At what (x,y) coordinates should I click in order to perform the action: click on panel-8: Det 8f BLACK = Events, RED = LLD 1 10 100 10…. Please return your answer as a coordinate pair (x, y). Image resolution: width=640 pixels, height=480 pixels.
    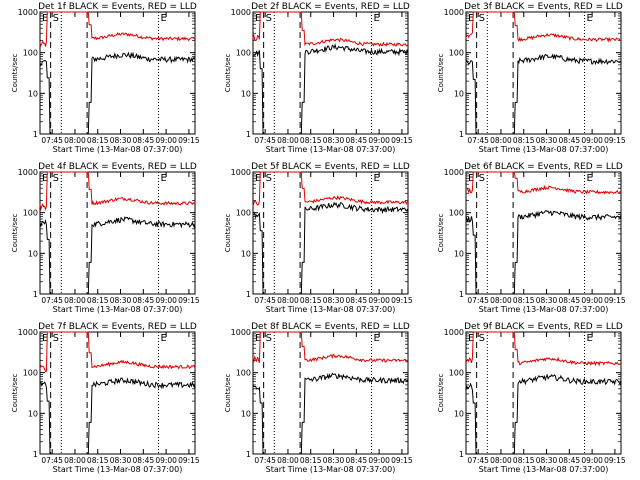
    Looking at the image, I should click on (318, 398).